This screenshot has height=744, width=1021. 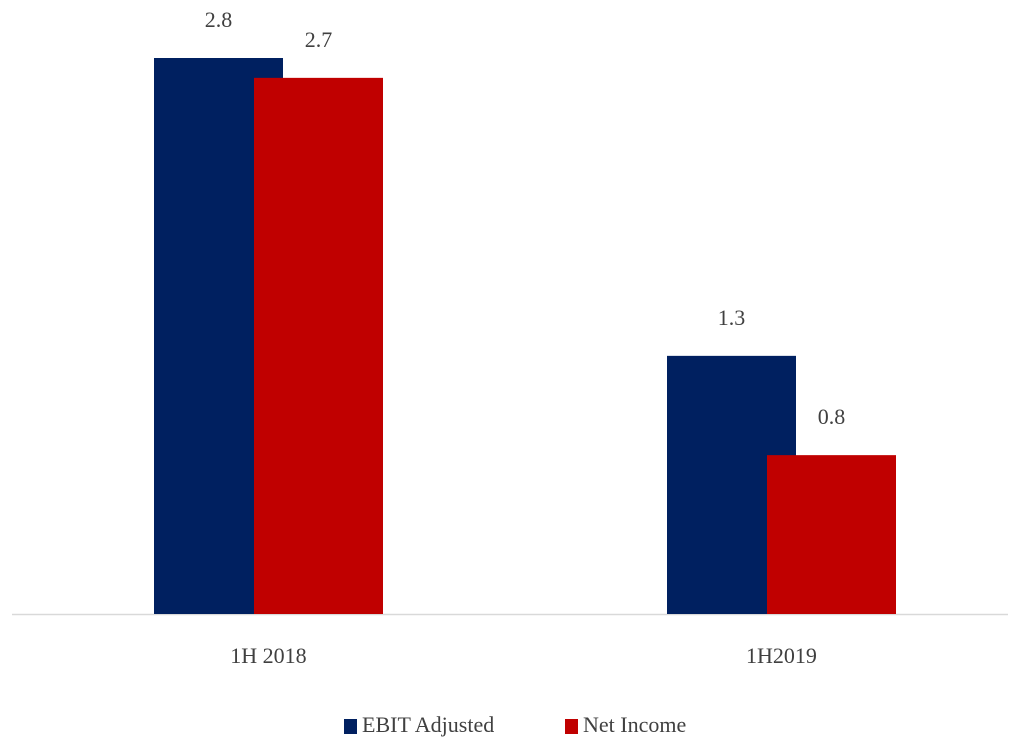 What do you see at coordinates (268, 655) in the screenshot?
I see `x-tick-label: 1H 2018` at bounding box center [268, 655].